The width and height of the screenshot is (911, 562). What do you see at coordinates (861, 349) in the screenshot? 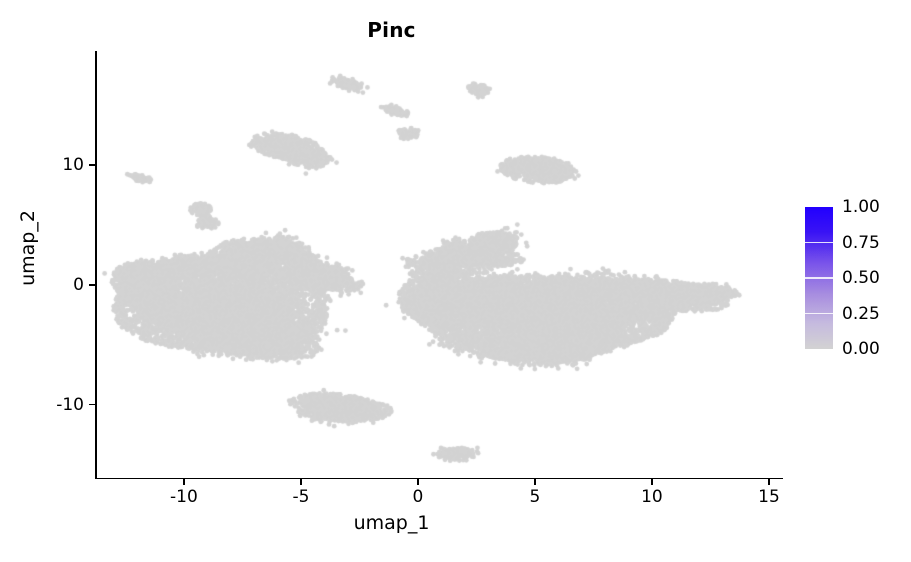
I see `colorbar-tick-label: 0.00` at bounding box center [861, 349].